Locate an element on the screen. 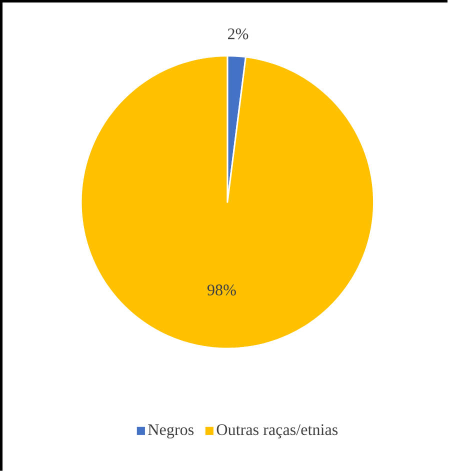 This screenshot has width=449, height=472. data-label: 98% is located at coordinates (222, 290).